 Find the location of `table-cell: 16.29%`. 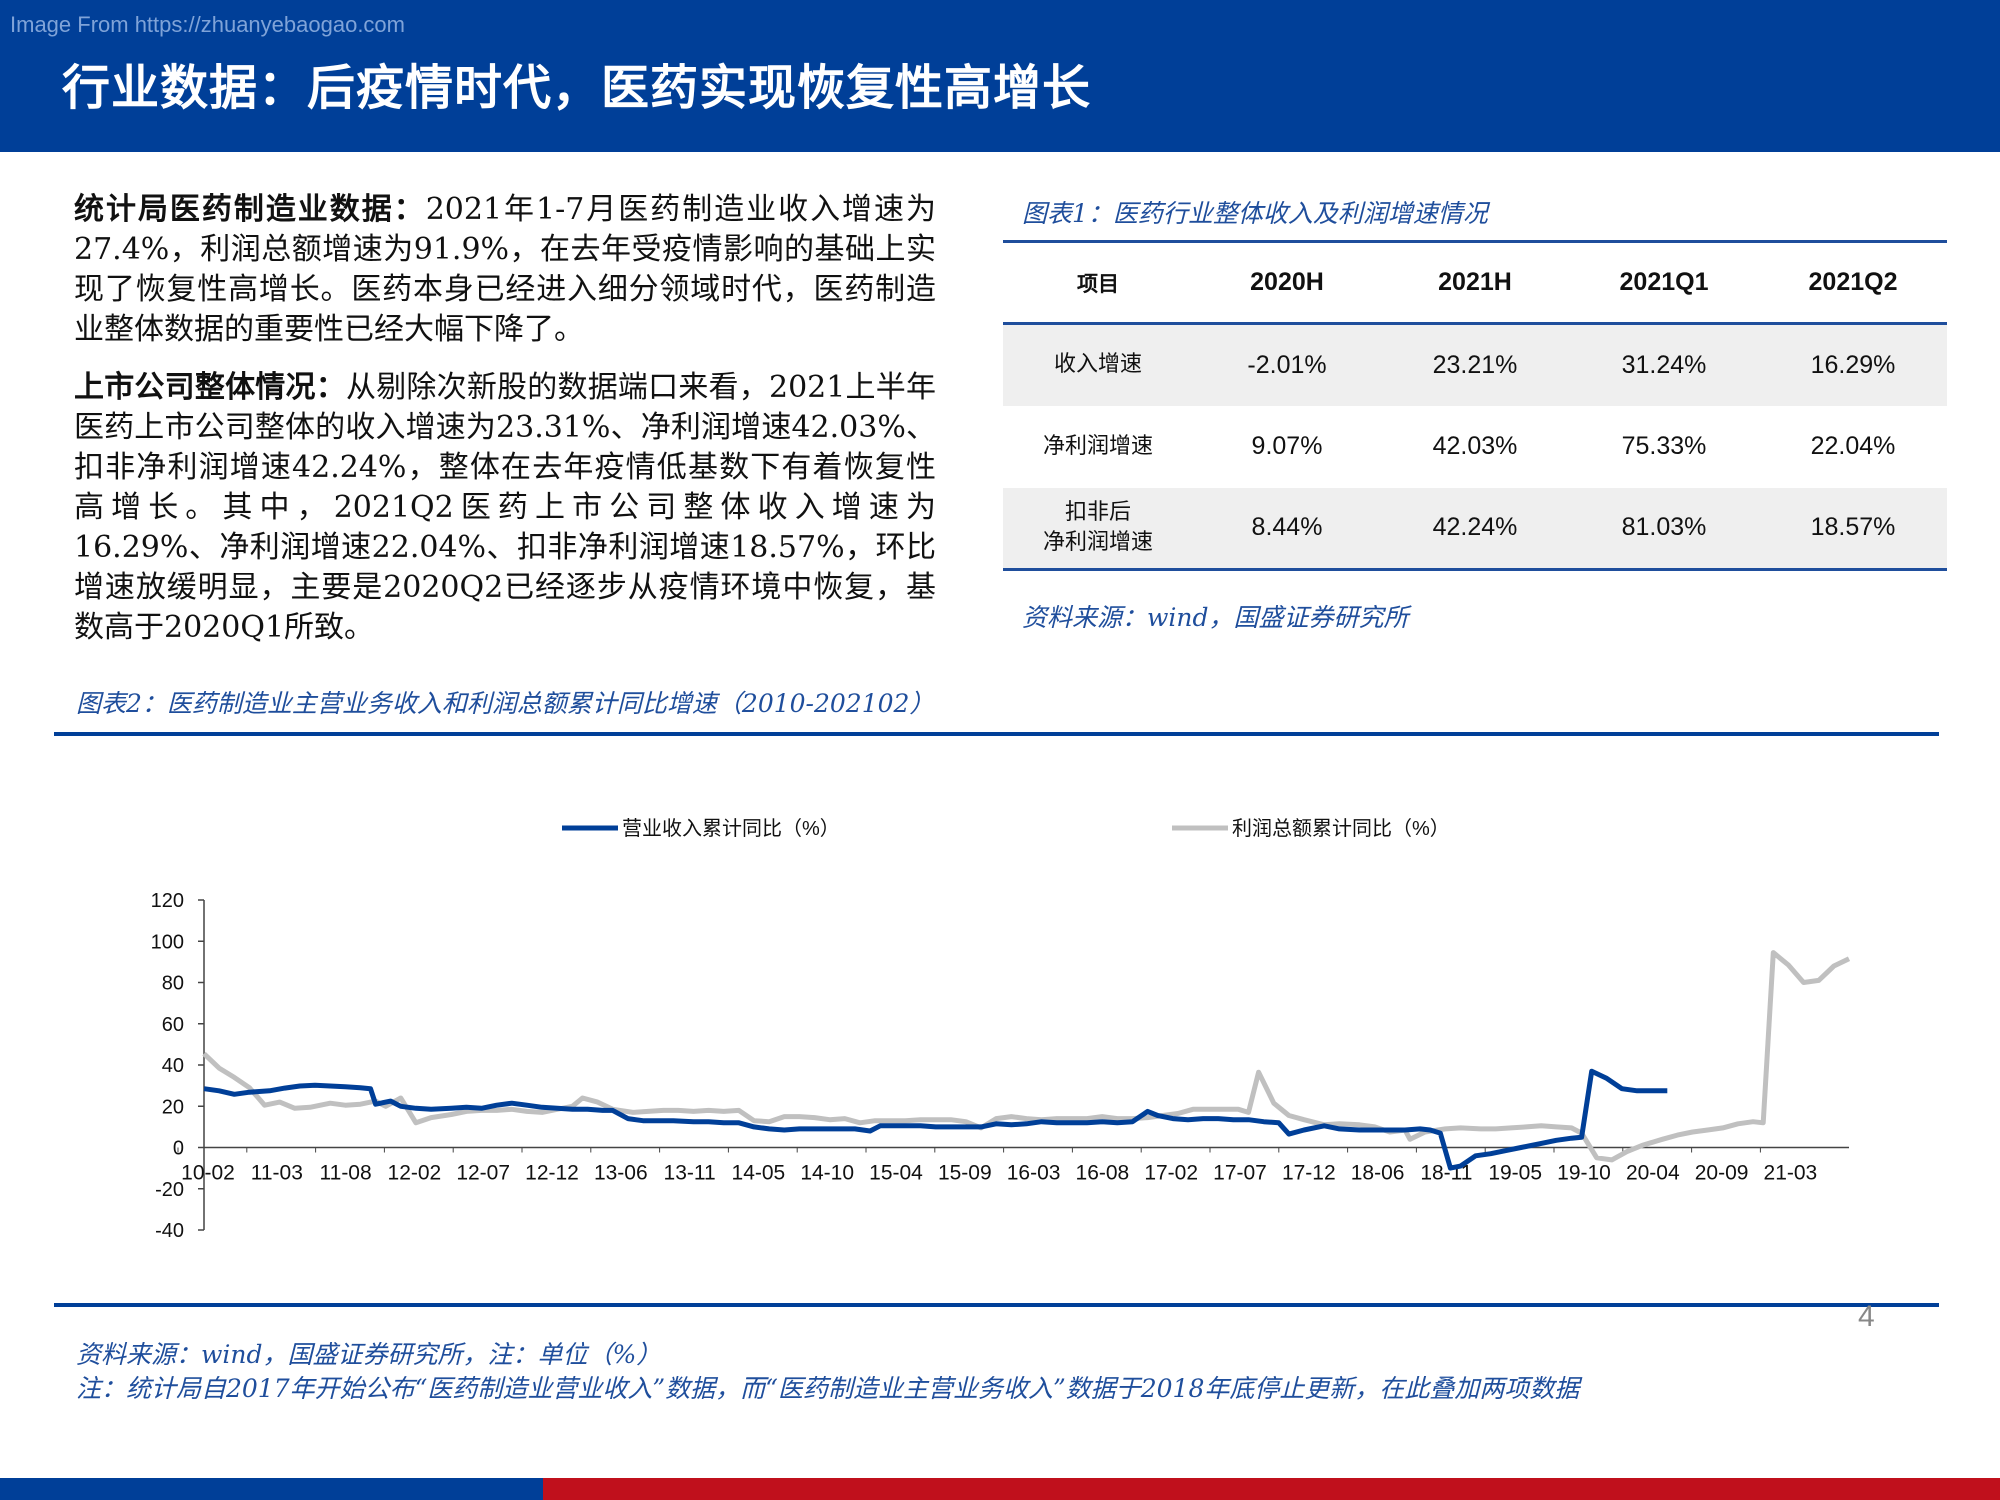

table-cell: 16.29% is located at coordinates (1853, 364).